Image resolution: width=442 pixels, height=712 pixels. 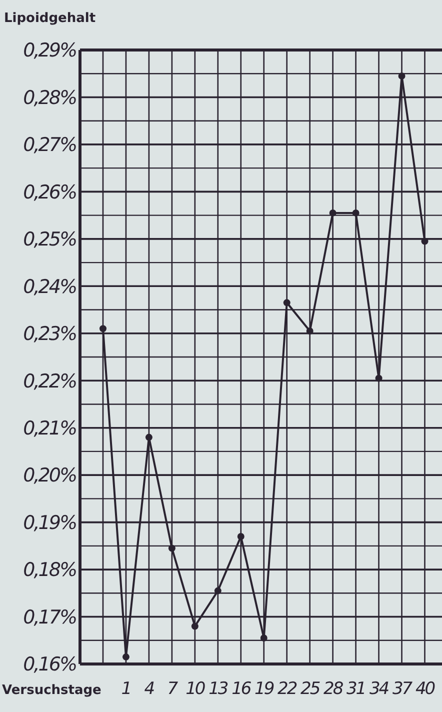 I want to click on y-axis-title: Lipoidgehalt, so click(x=50, y=18).